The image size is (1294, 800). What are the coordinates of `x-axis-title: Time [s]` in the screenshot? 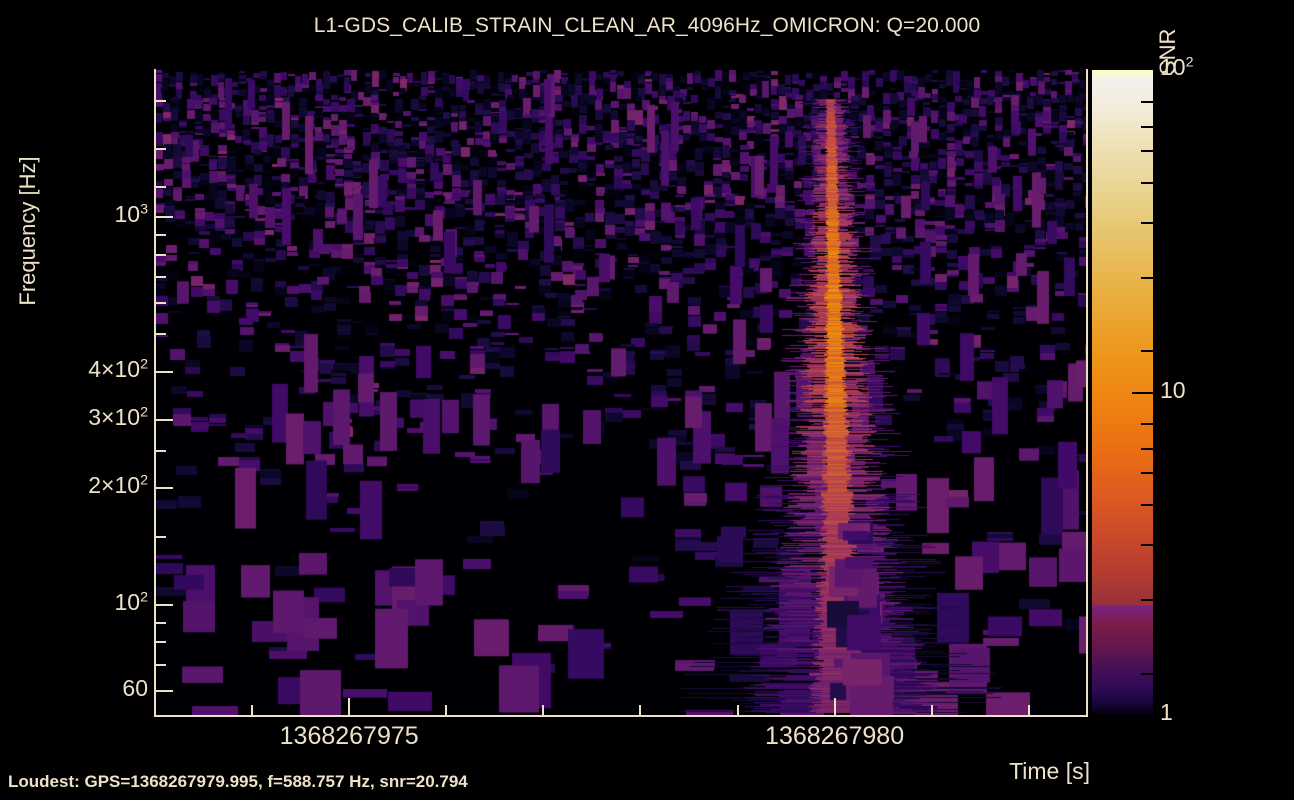 It's located at (1049, 771).